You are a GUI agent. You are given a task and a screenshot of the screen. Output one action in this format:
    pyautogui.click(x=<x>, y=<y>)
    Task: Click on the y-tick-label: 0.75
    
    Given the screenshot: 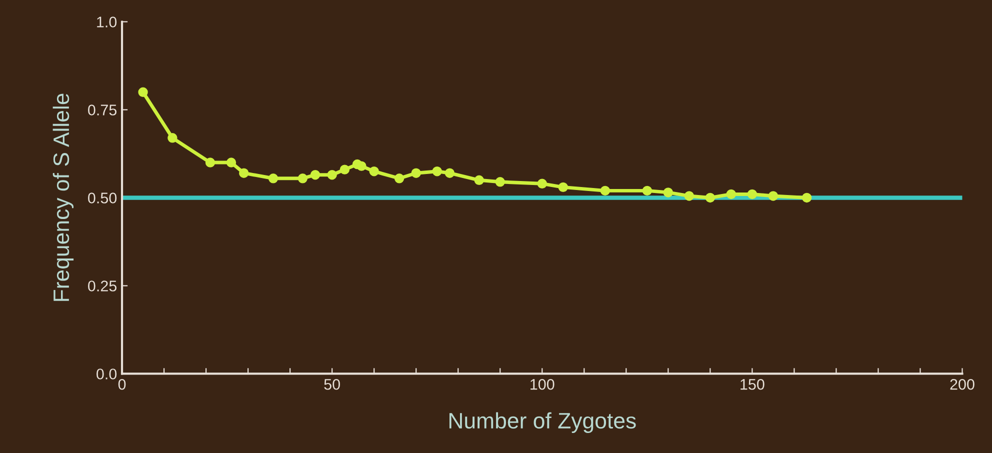 What is the action you would take?
    pyautogui.click(x=102, y=110)
    